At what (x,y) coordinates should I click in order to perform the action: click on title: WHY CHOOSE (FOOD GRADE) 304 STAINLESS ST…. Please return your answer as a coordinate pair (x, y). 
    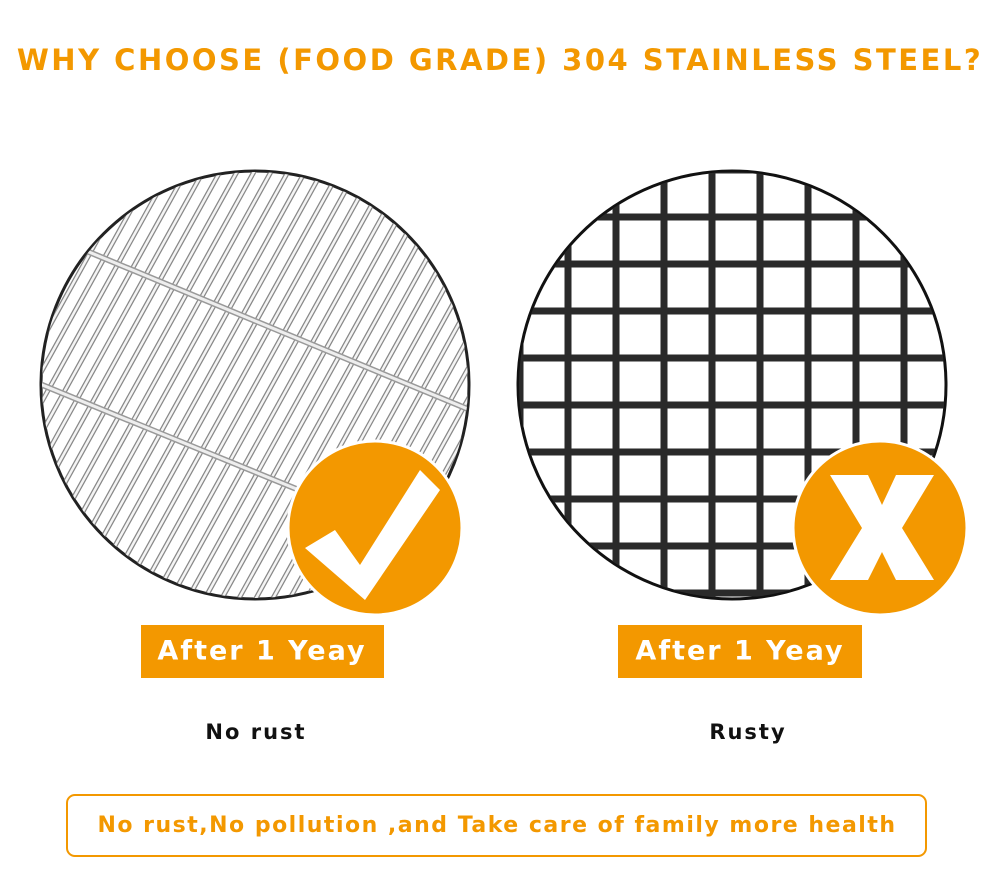
    Looking at the image, I should click on (500, 60).